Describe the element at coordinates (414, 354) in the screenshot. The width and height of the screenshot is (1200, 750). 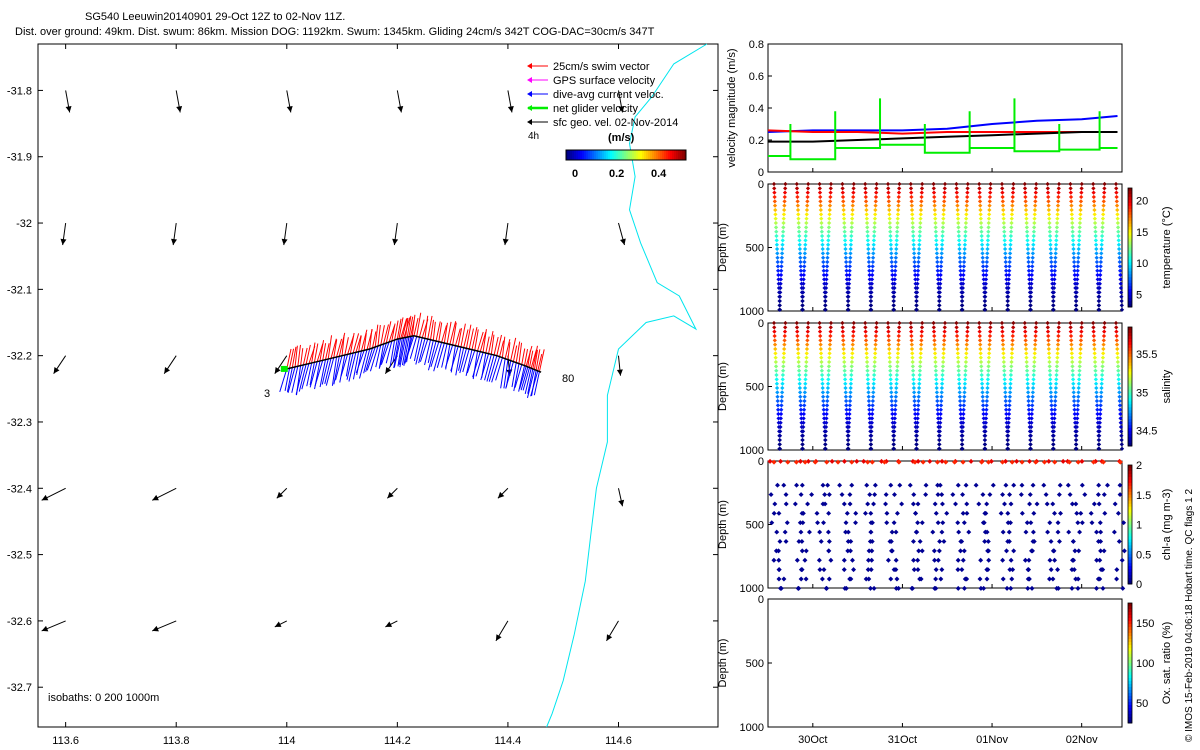
I see `glider-track` at that location.